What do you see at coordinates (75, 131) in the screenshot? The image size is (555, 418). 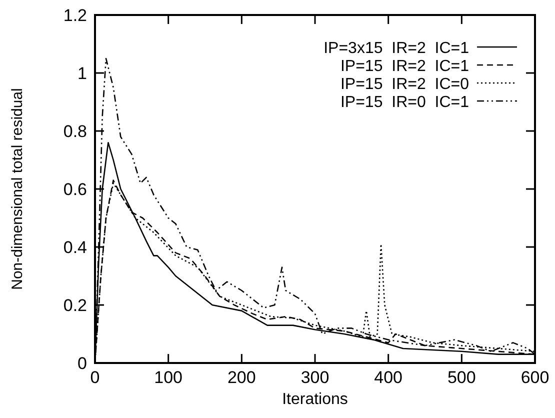 I see `y-tick-label: 0.8` at bounding box center [75, 131].